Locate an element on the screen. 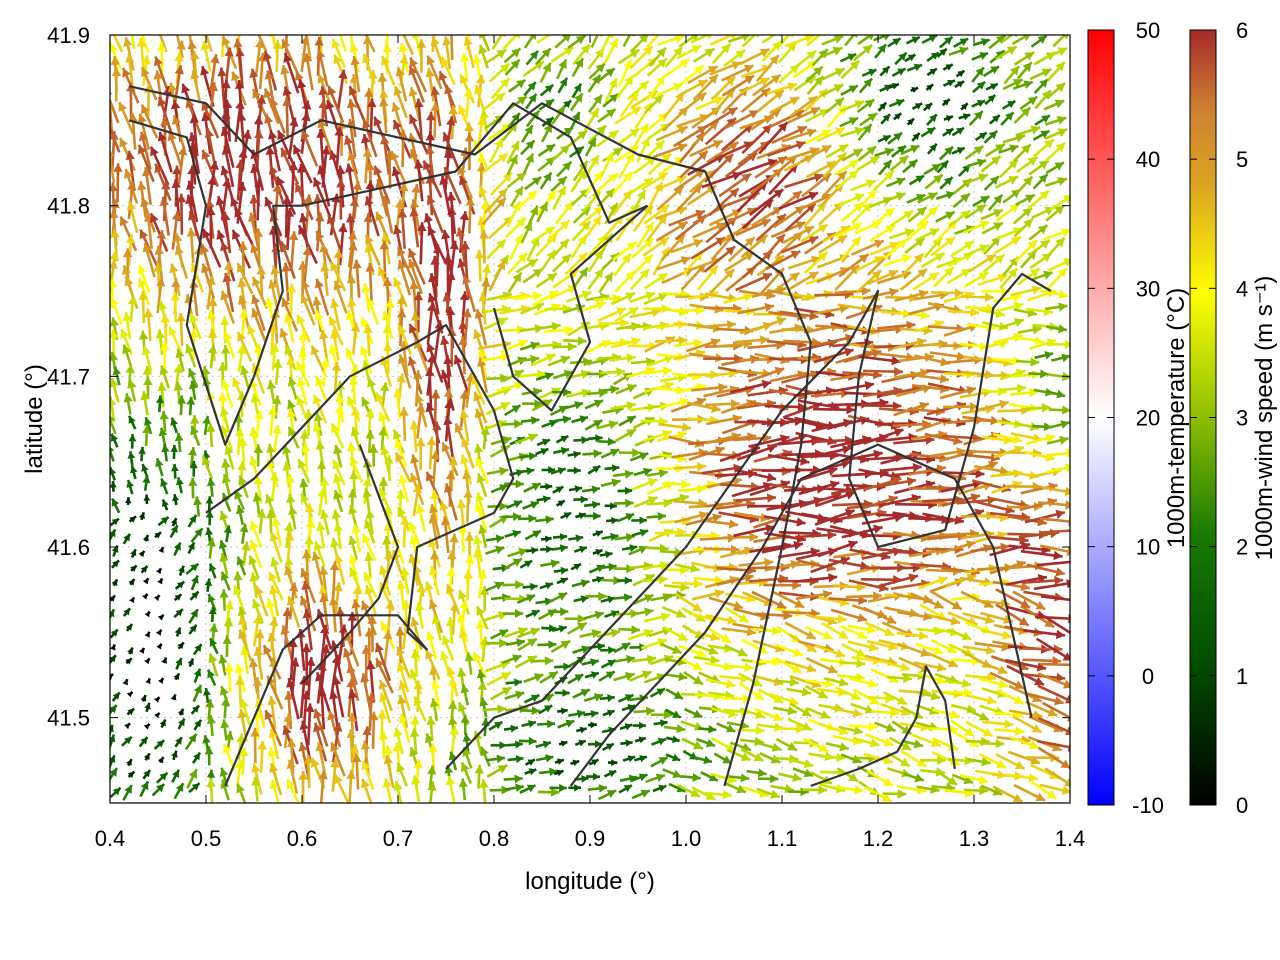 Image resolution: width=1280 pixels, height=960 pixels. x-tick-label: 1.4 is located at coordinates (1070, 838).